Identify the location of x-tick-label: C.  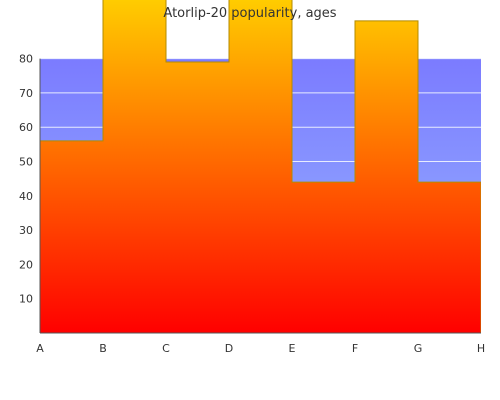
(166, 348).